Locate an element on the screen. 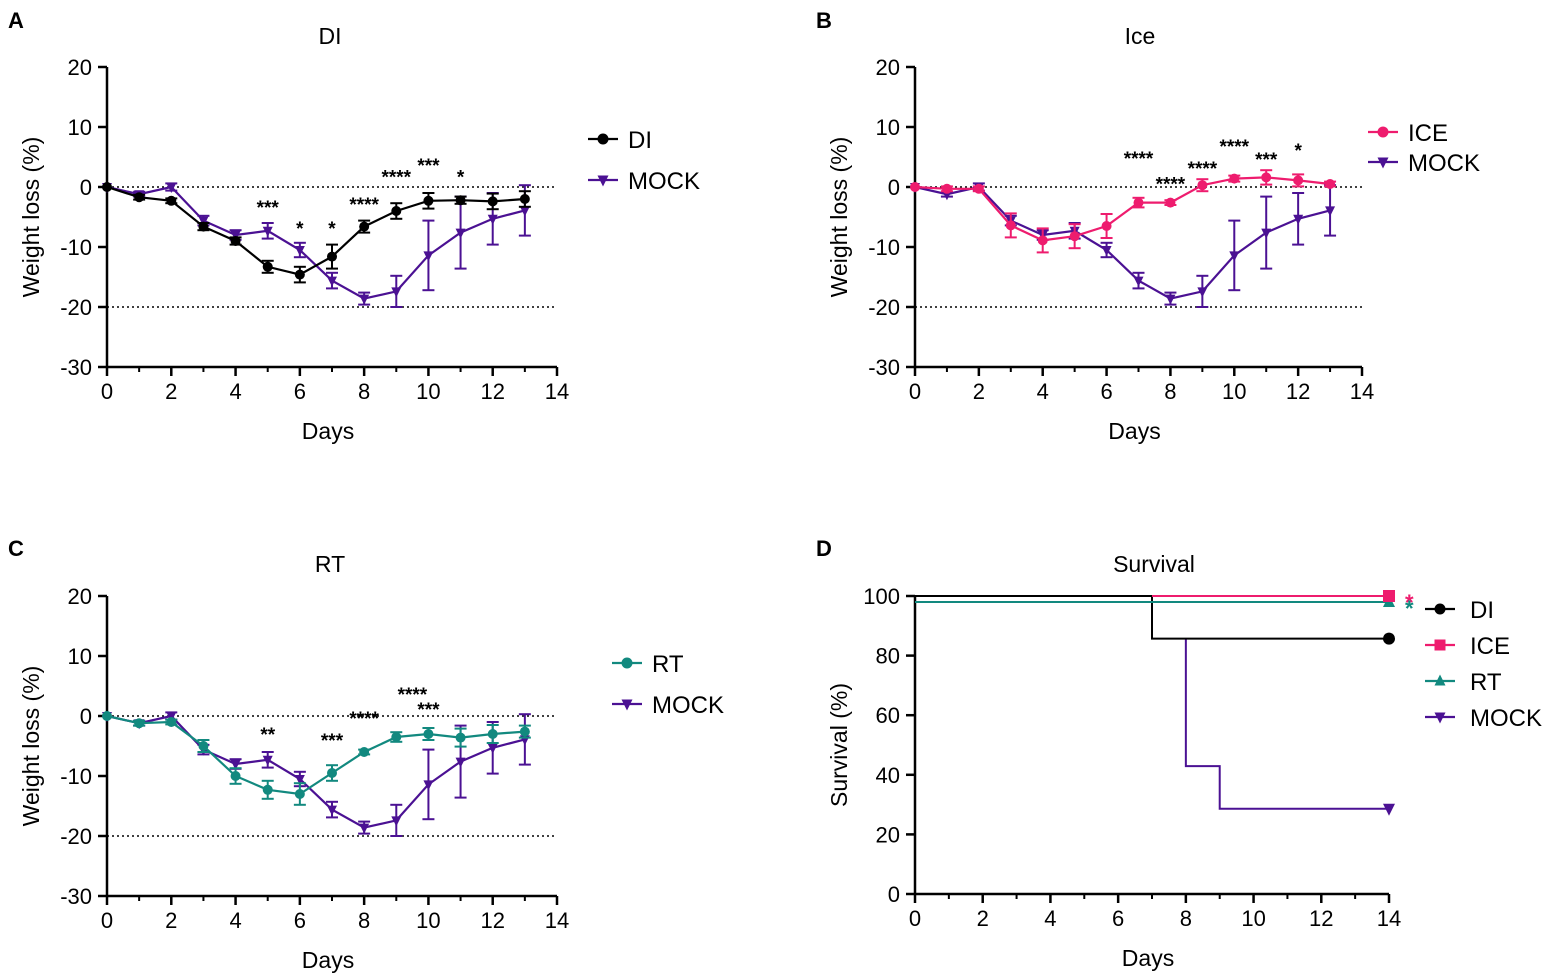 This screenshot has width=1551, height=975. y-tick-label: -10 is located at coordinates (884, 247).